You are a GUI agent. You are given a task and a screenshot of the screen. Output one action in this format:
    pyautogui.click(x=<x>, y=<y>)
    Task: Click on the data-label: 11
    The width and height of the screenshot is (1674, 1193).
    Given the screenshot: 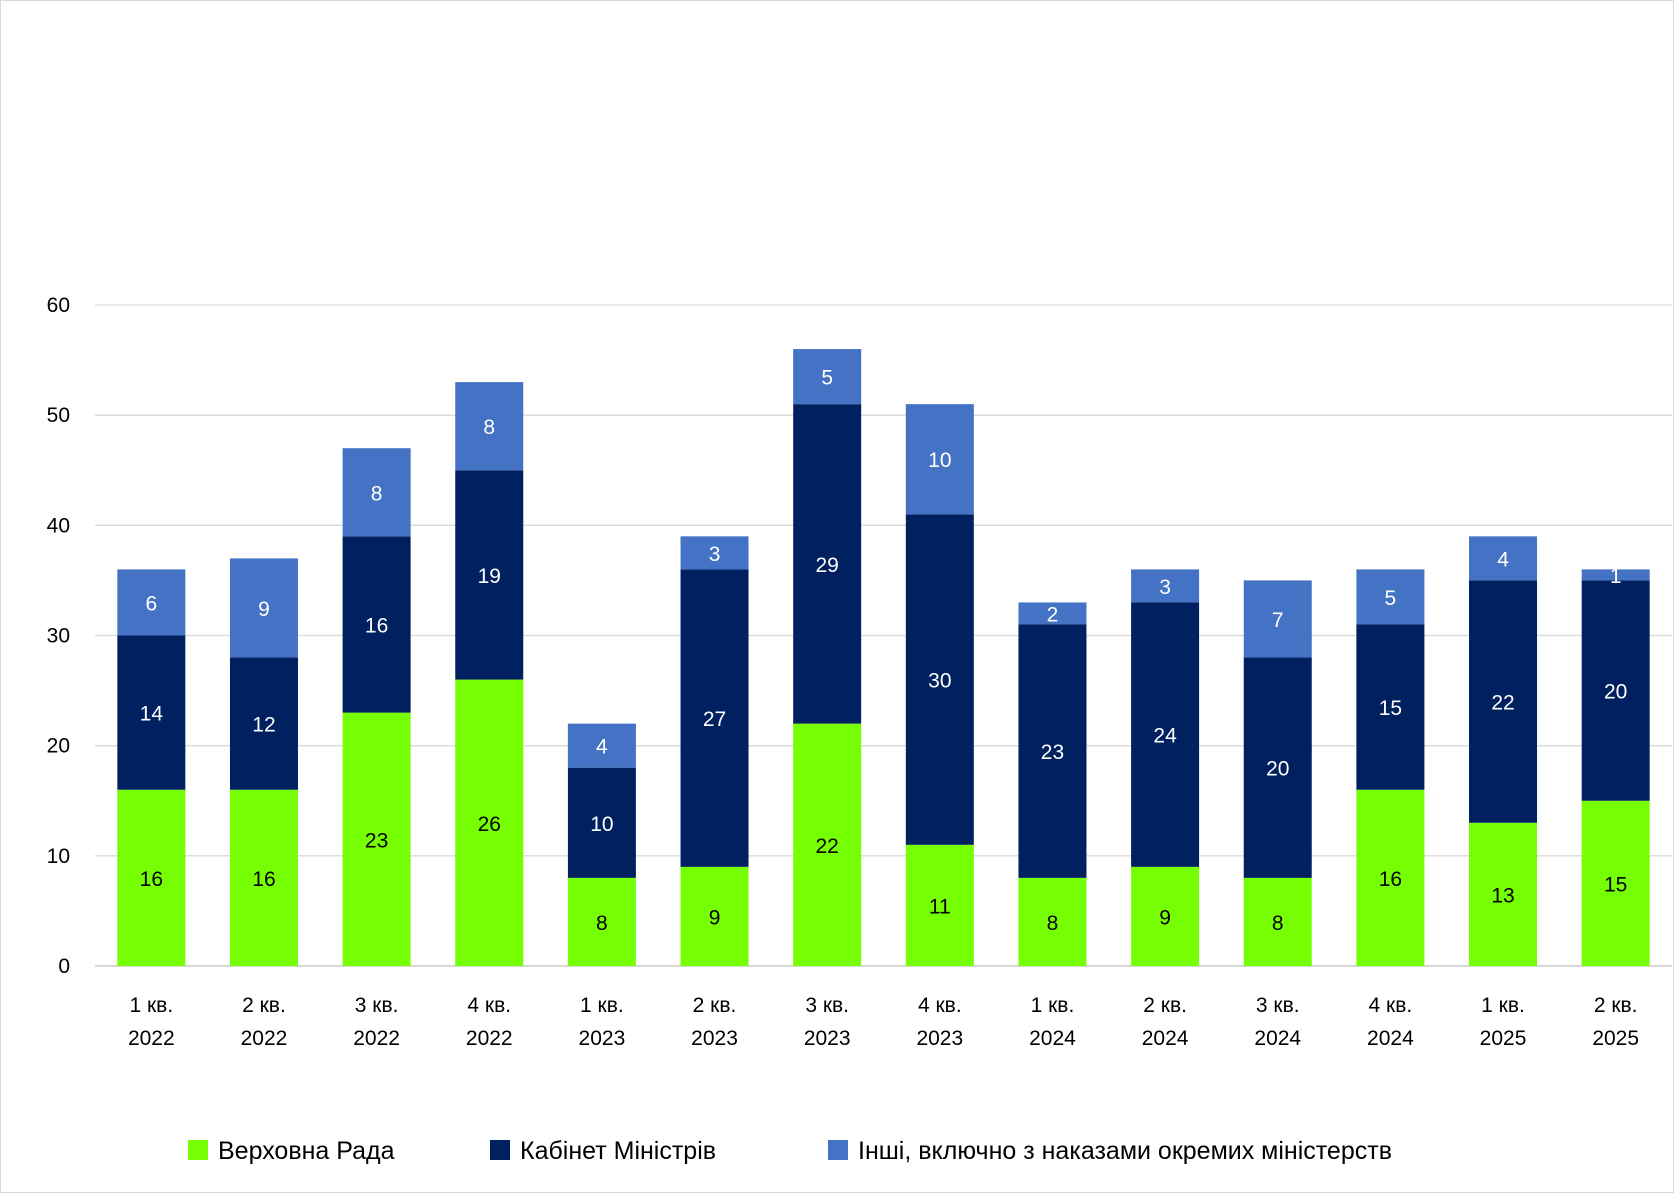 What is the action you would take?
    pyautogui.click(x=940, y=906)
    